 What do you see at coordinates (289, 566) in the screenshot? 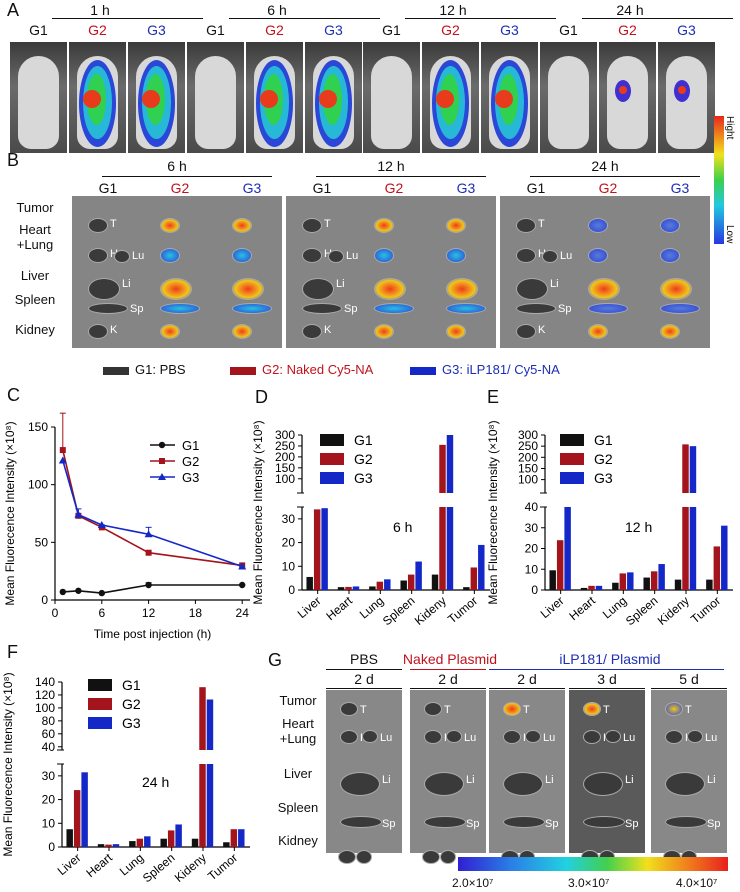
I see `y-tick-label: 10` at bounding box center [289, 566].